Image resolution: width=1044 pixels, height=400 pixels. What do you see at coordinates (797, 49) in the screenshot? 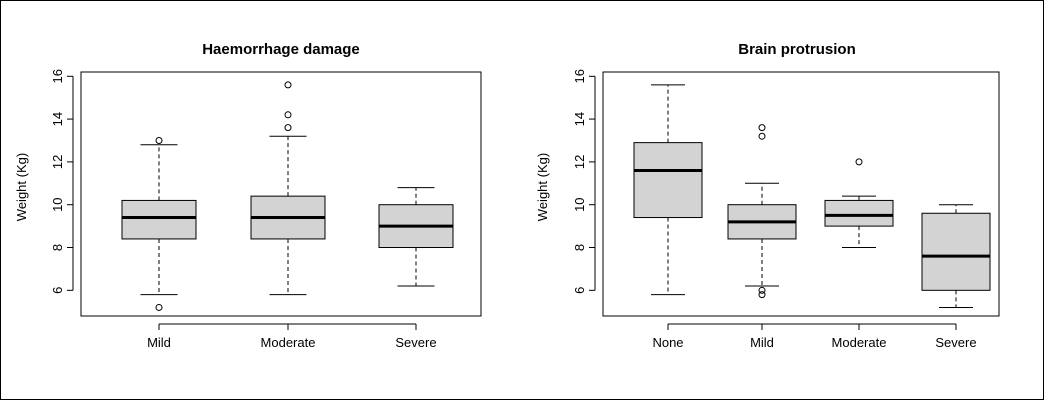
I see `chart-title: Brain protrusion` at bounding box center [797, 49].